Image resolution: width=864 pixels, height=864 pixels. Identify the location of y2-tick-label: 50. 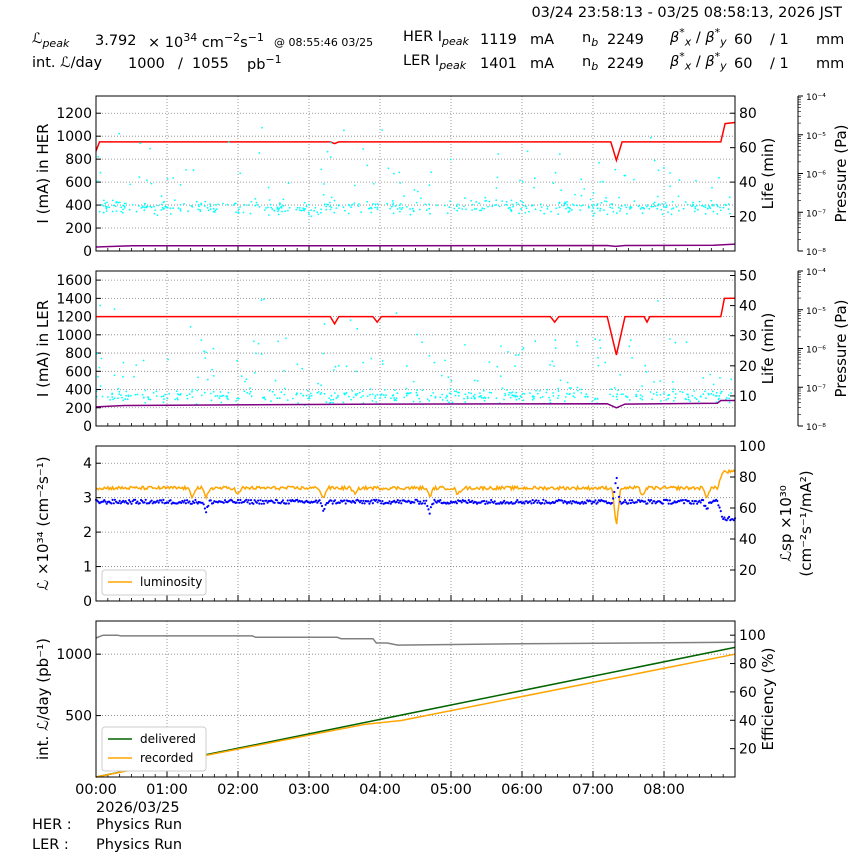
(748, 277).